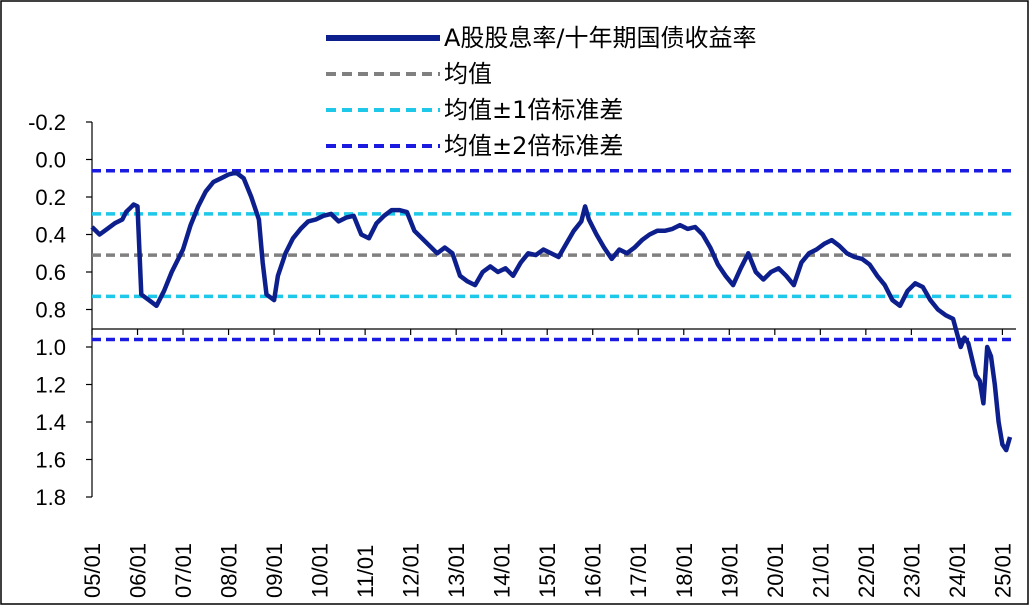 Image resolution: width=1030 pixels, height=608 pixels. I want to click on x-tick-label: 23/01, so click(911, 570).